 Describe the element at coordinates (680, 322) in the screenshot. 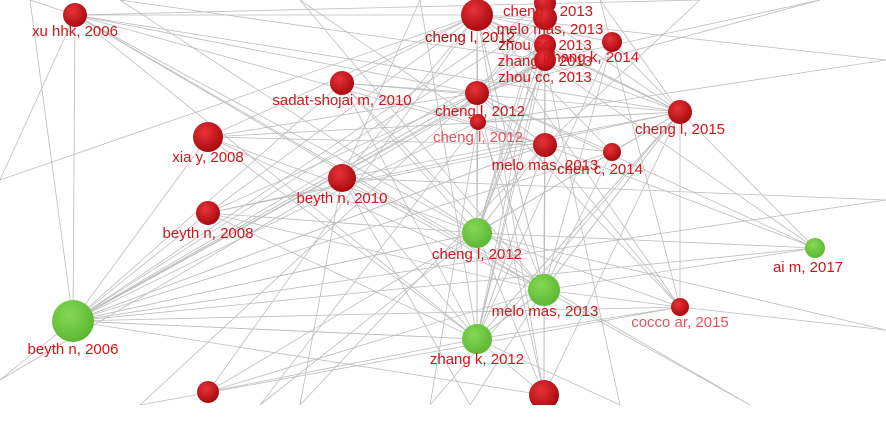

I see `node-label: cocco ar, 2015` at that location.